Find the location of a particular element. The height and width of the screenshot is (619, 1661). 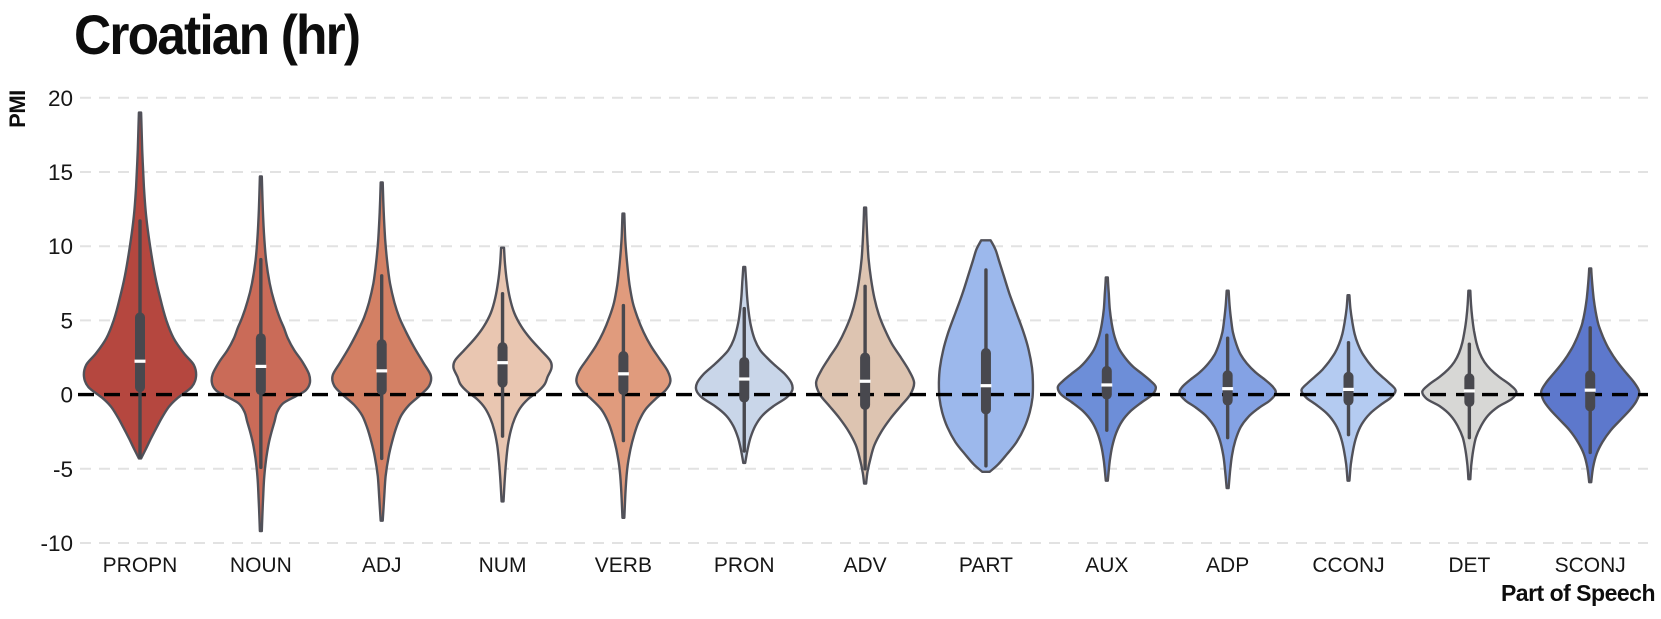

y-tick-label-10: 10 is located at coordinates (60, 246).